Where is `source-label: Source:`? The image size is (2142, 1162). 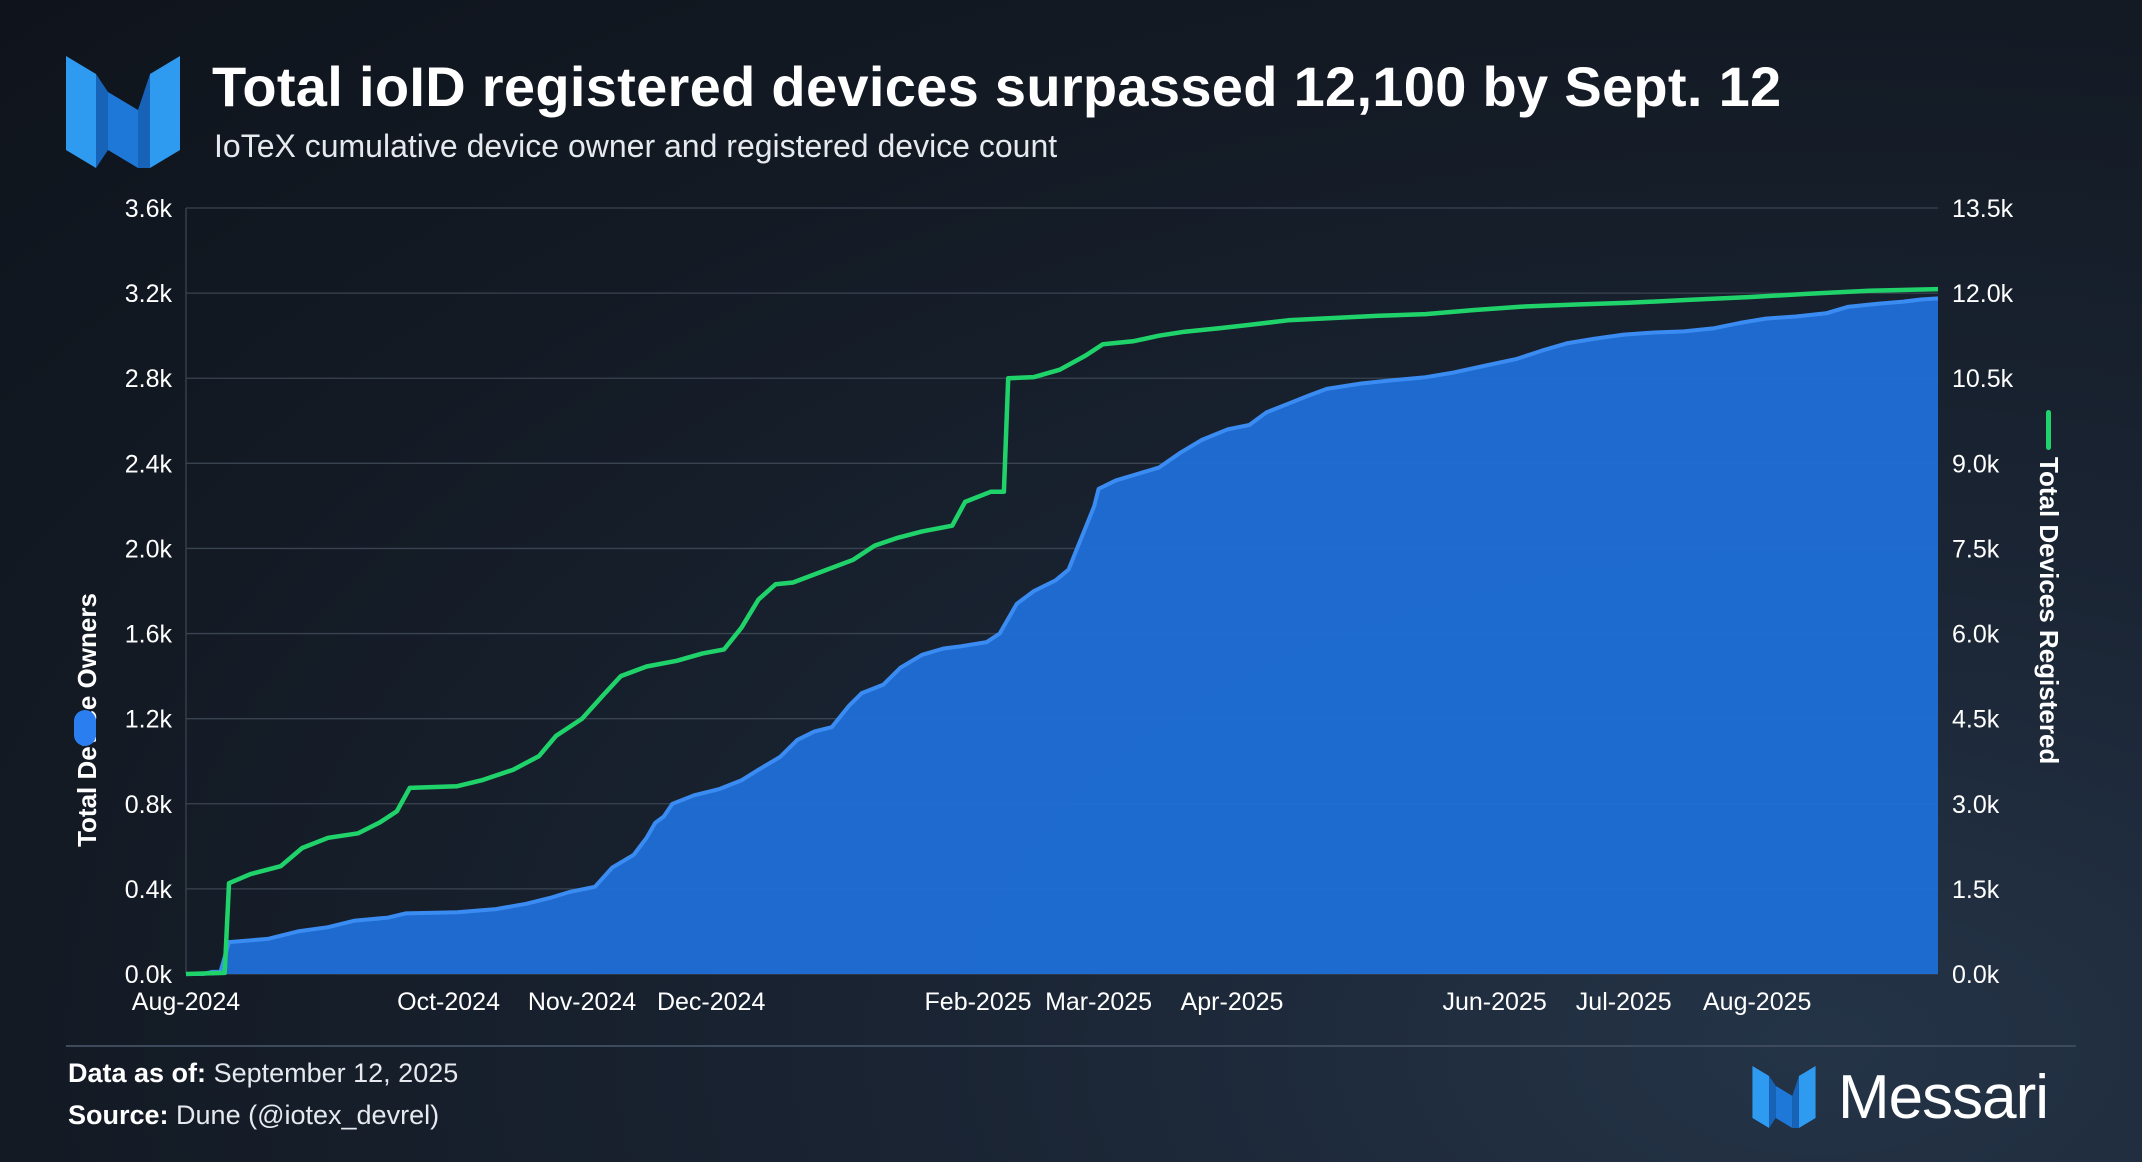
source-label: Source: is located at coordinates (118, 1115).